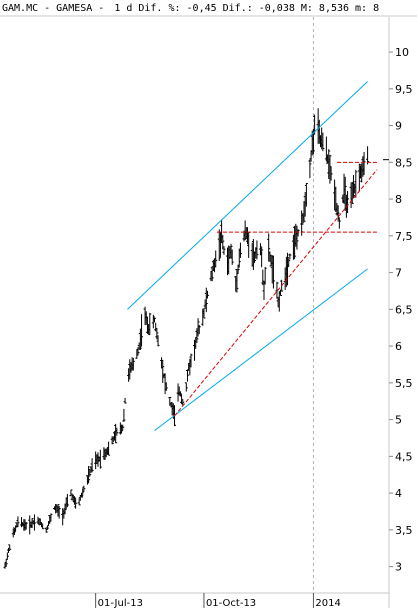 This screenshot has width=417, height=608. I want to click on header-dif-label: Dif.:, so click(238, 8).